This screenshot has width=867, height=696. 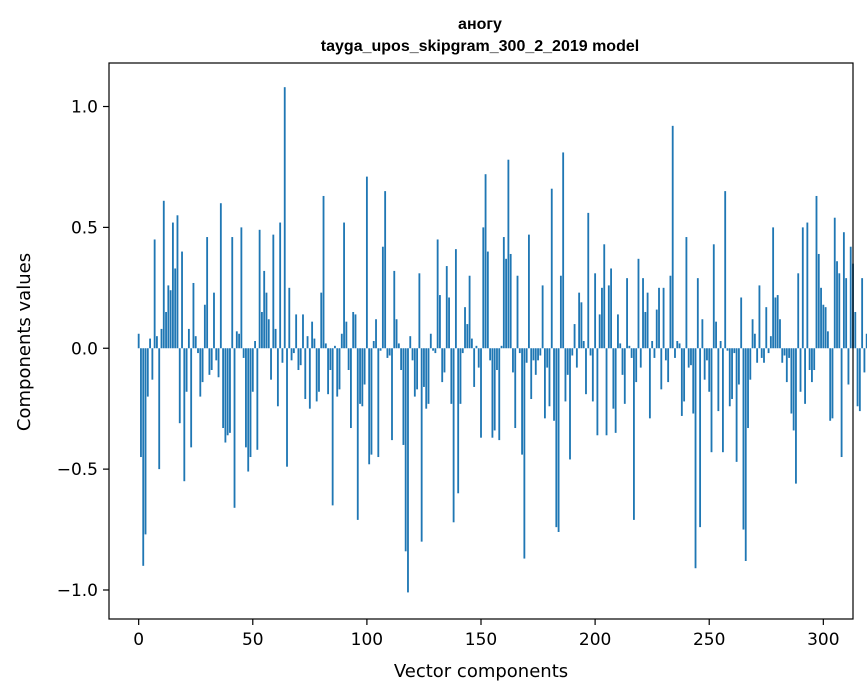 I want to click on x-tick-label-3: 150, so click(x=481, y=640).